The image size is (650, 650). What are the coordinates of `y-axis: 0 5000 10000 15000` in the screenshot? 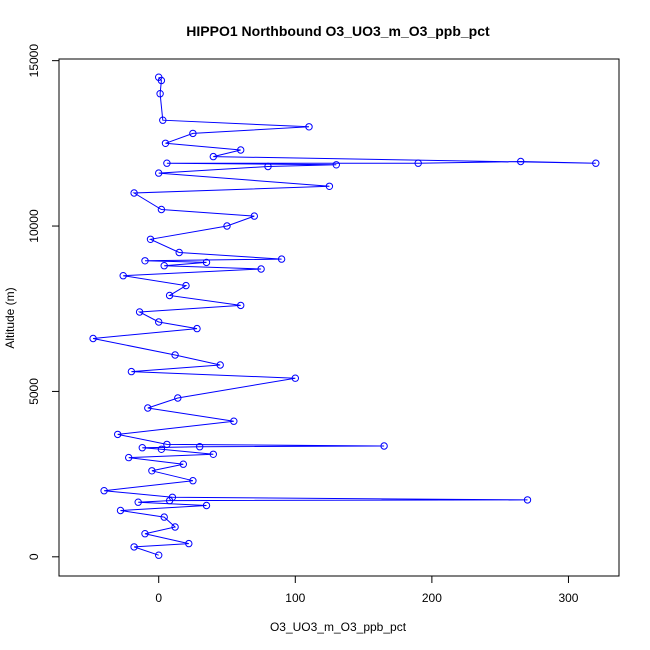 It's located at (43, 302).